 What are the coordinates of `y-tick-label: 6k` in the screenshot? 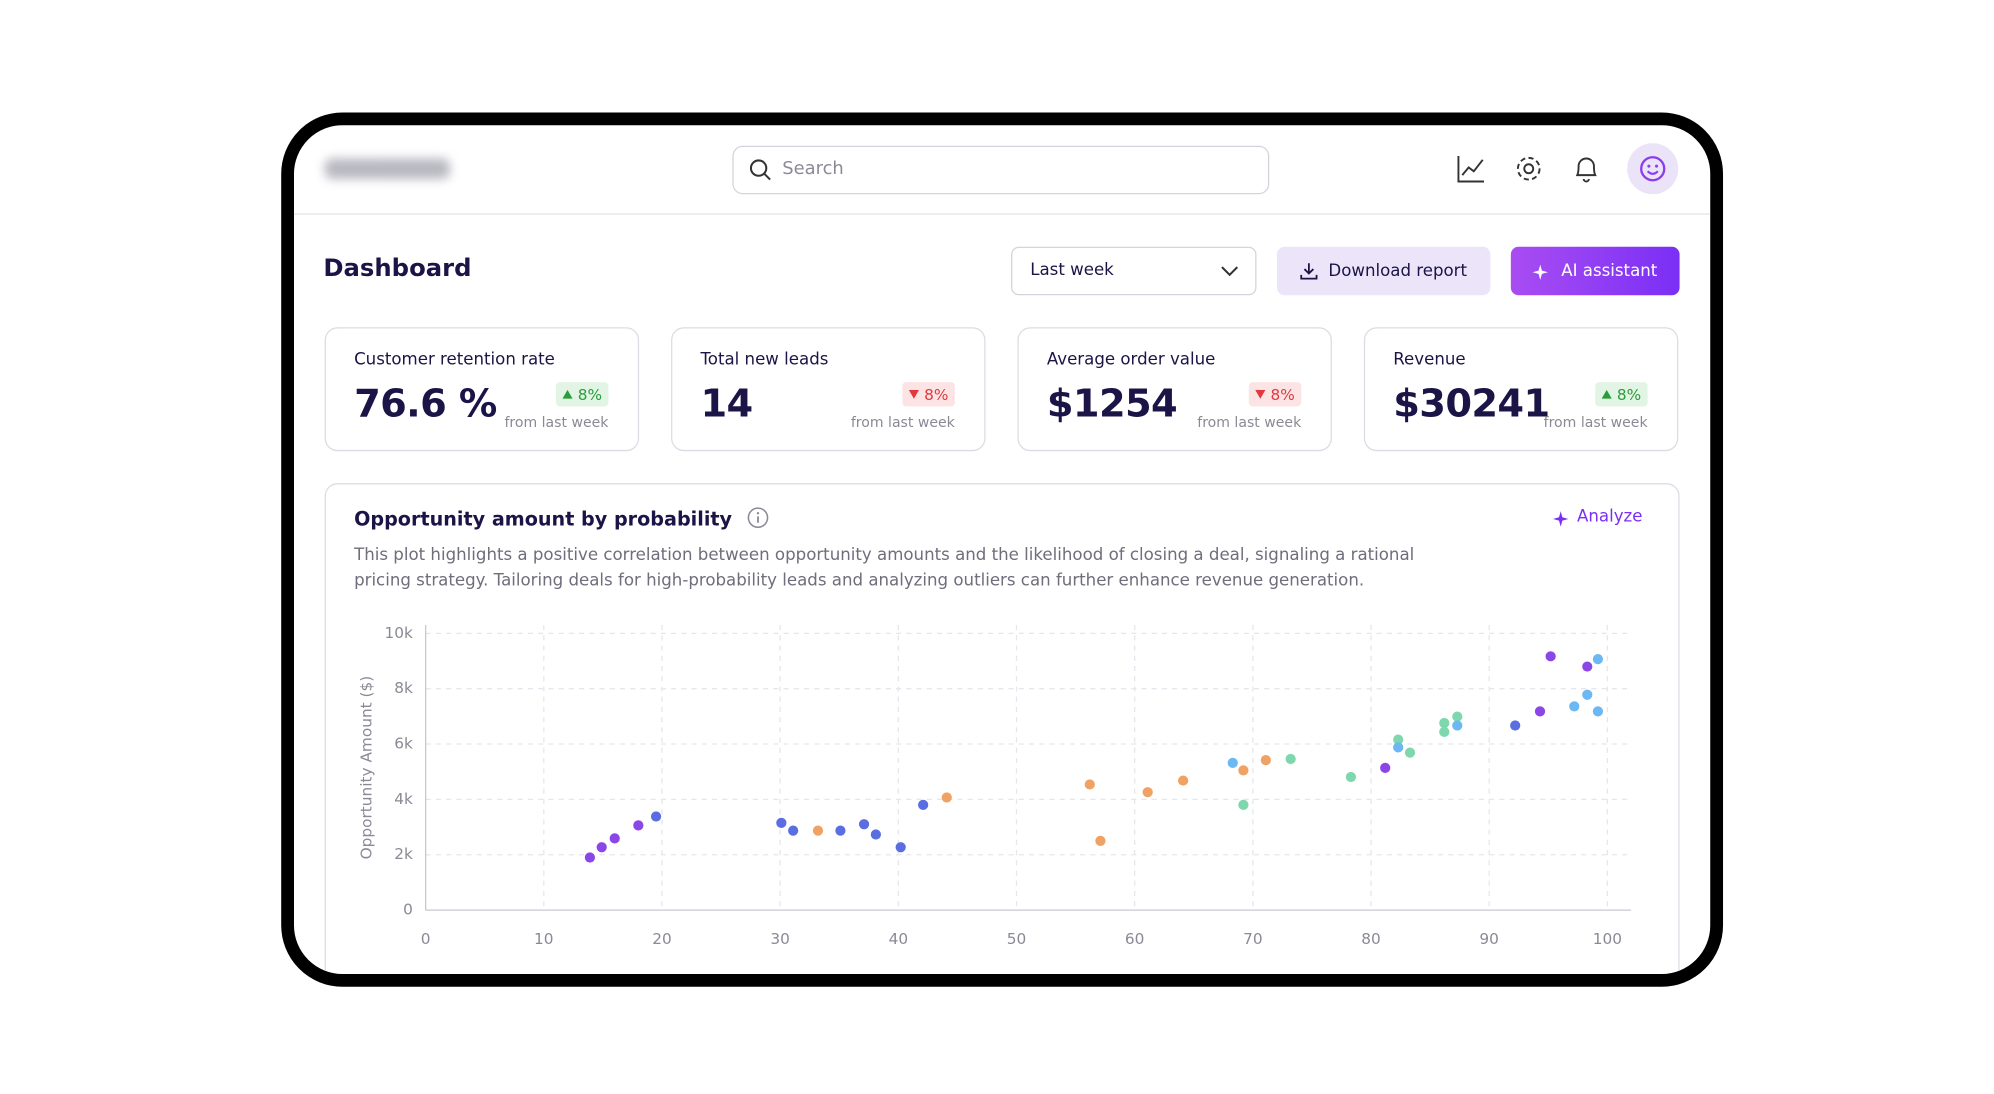 It's located at (403, 744).